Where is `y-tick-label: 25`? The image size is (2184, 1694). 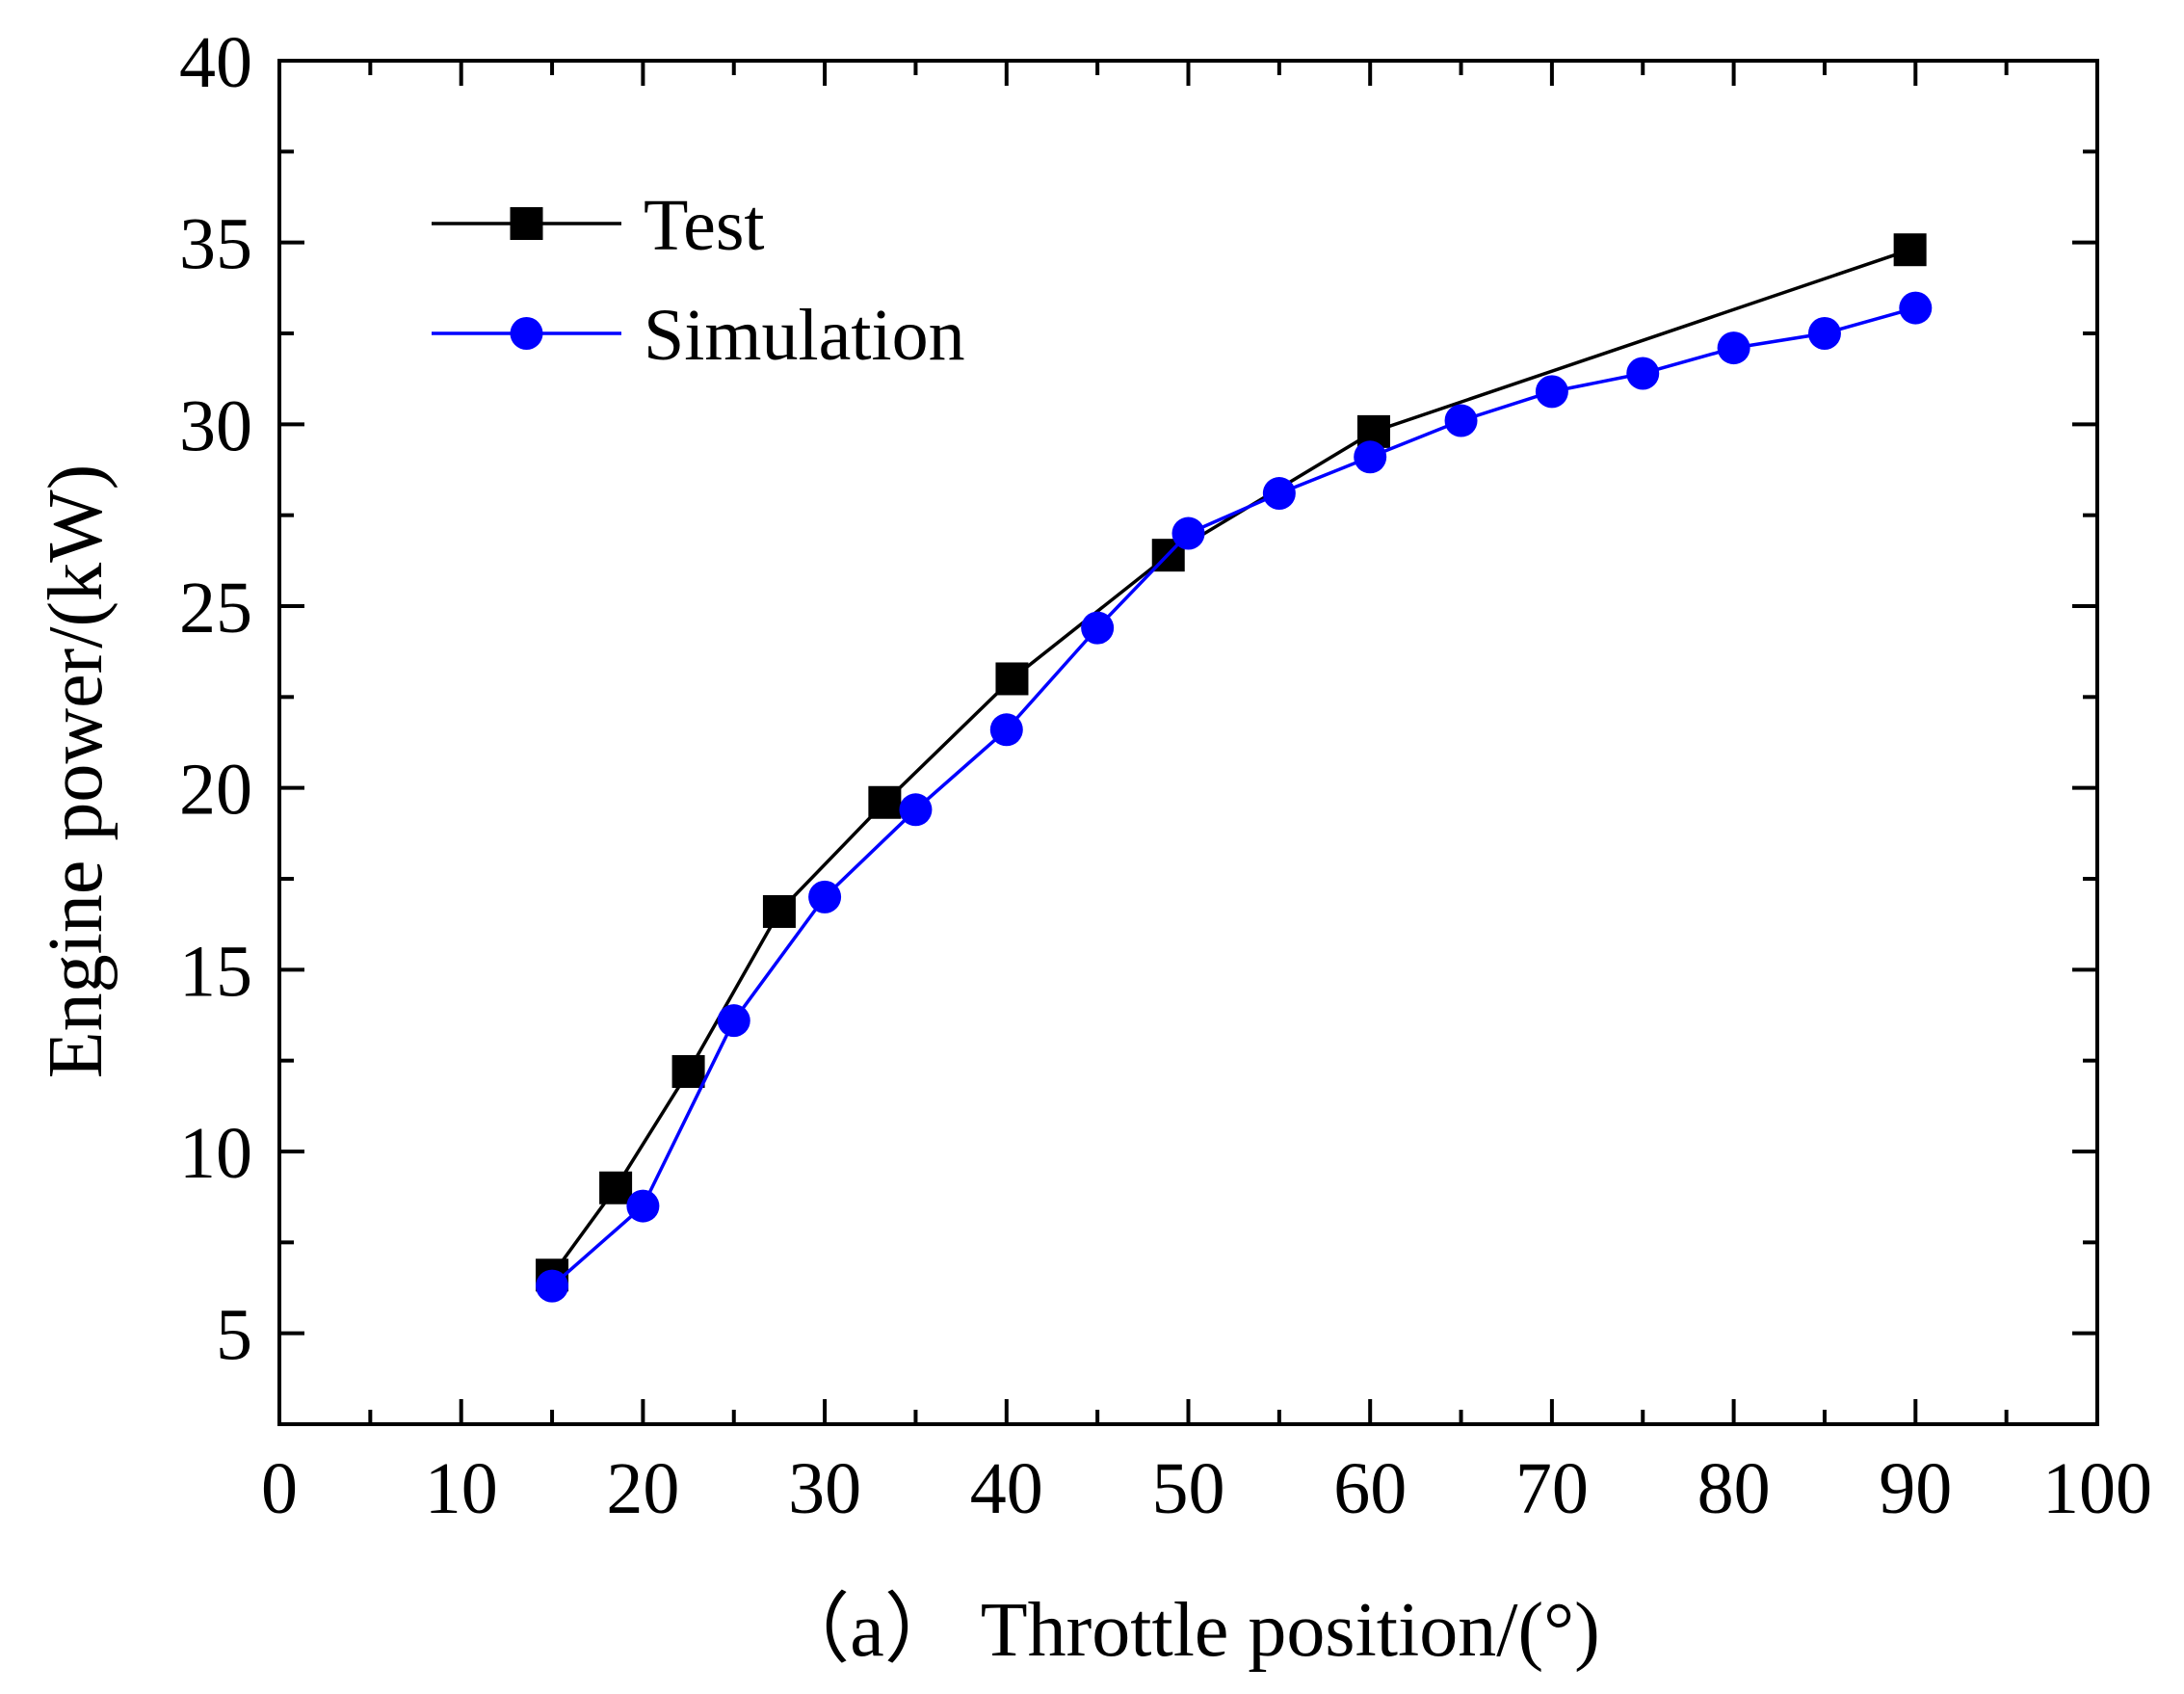 y-tick-label: 25 is located at coordinates (216, 608).